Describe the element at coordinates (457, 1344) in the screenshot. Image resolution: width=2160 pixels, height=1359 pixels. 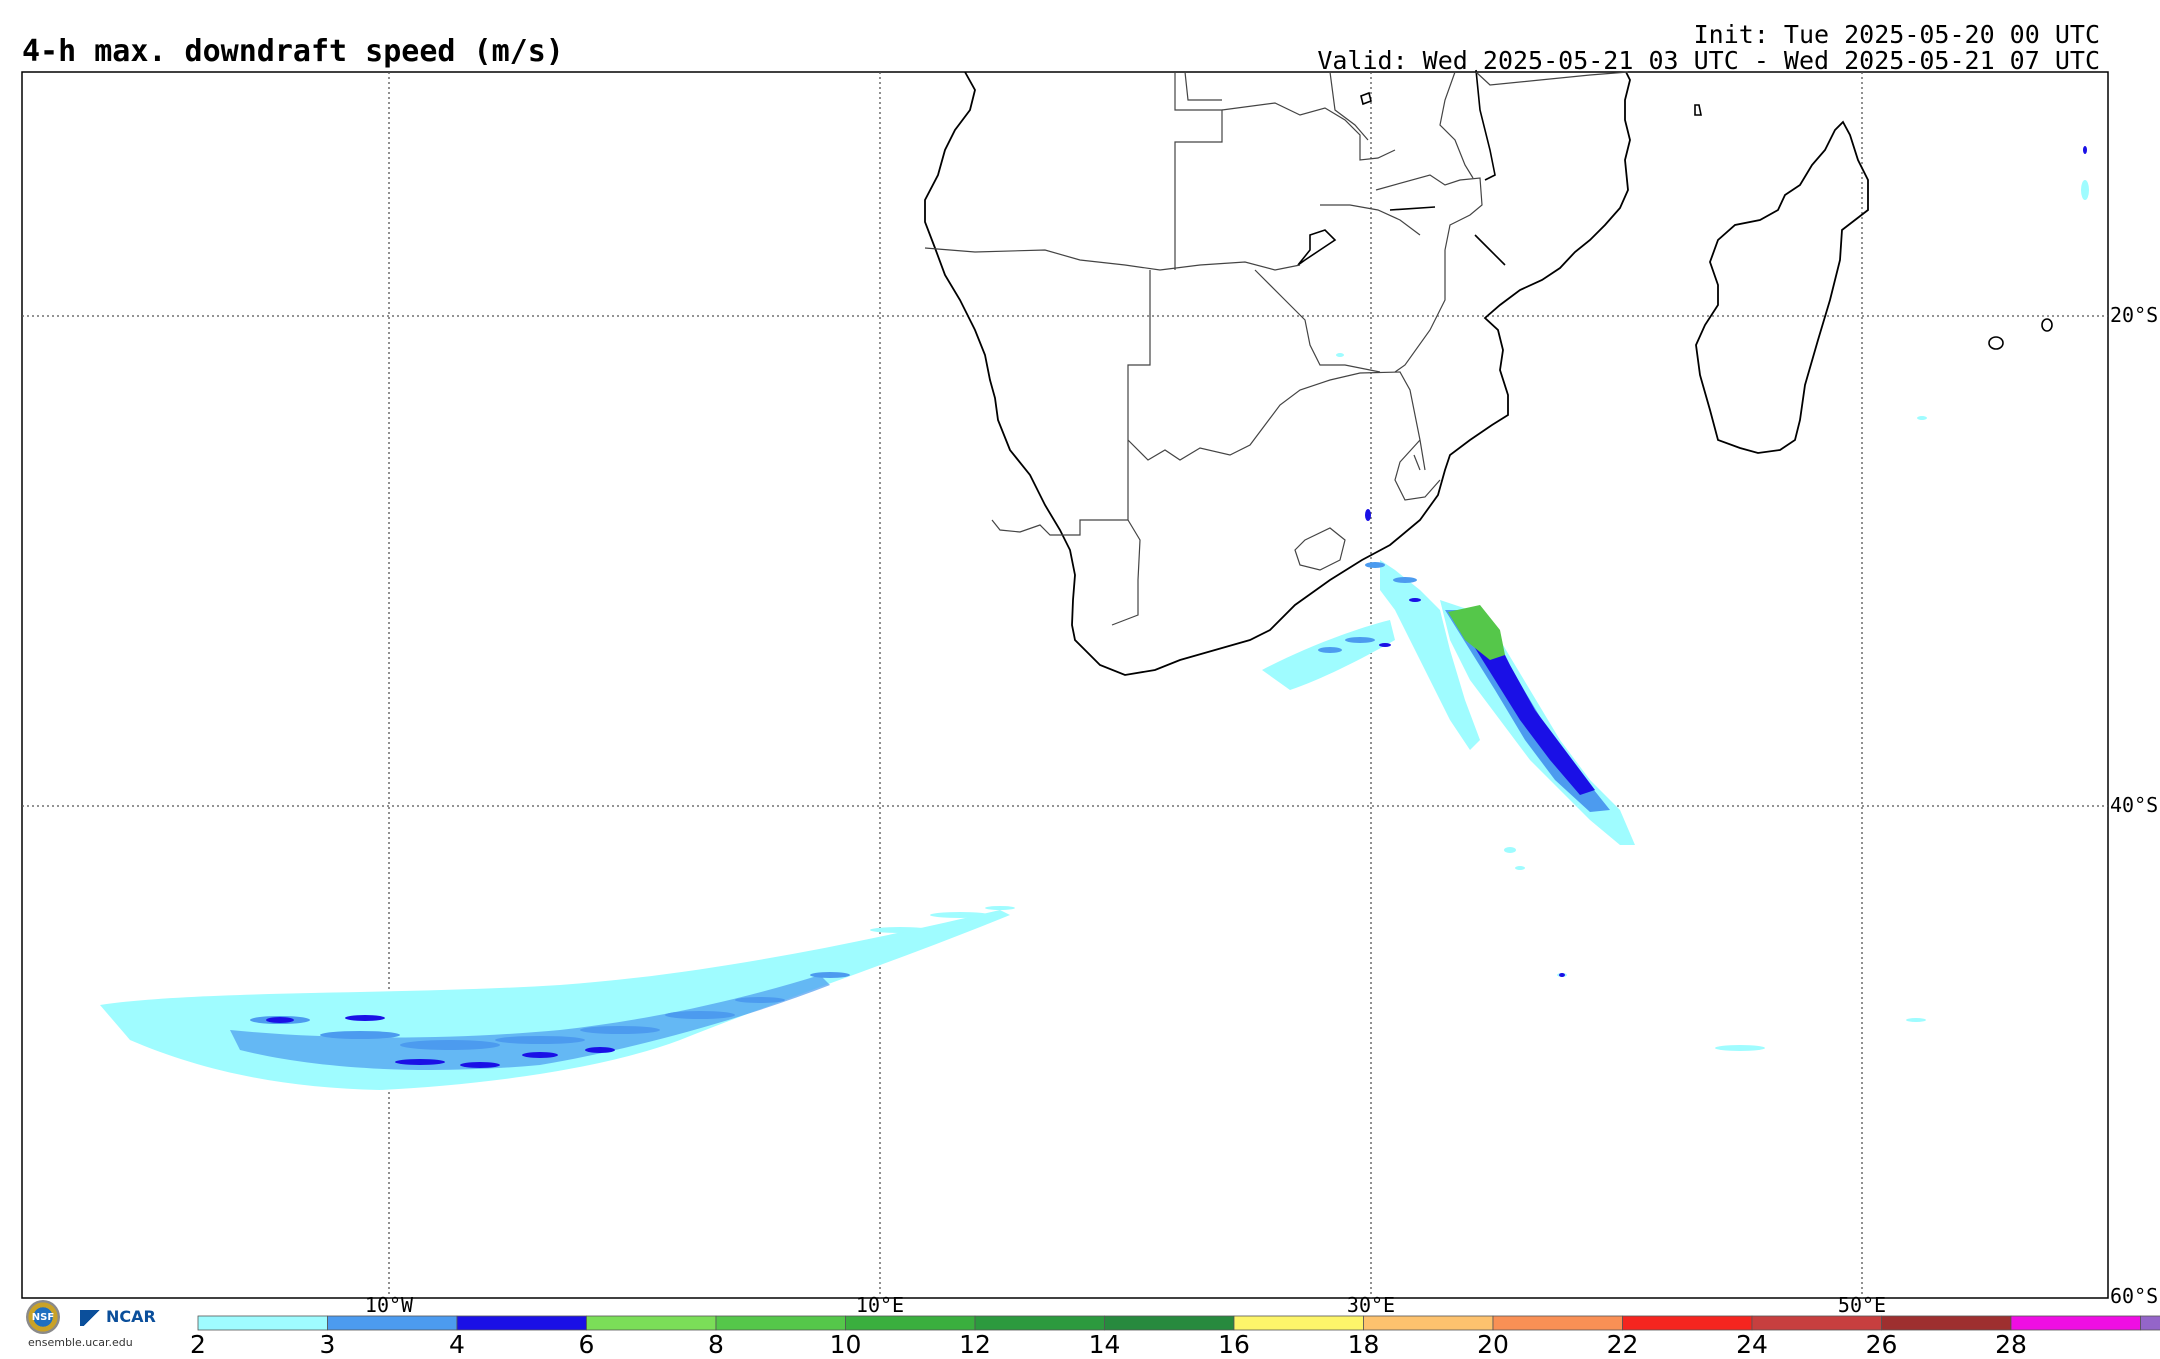
I see `colorbar-tick-label: 4` at that location.